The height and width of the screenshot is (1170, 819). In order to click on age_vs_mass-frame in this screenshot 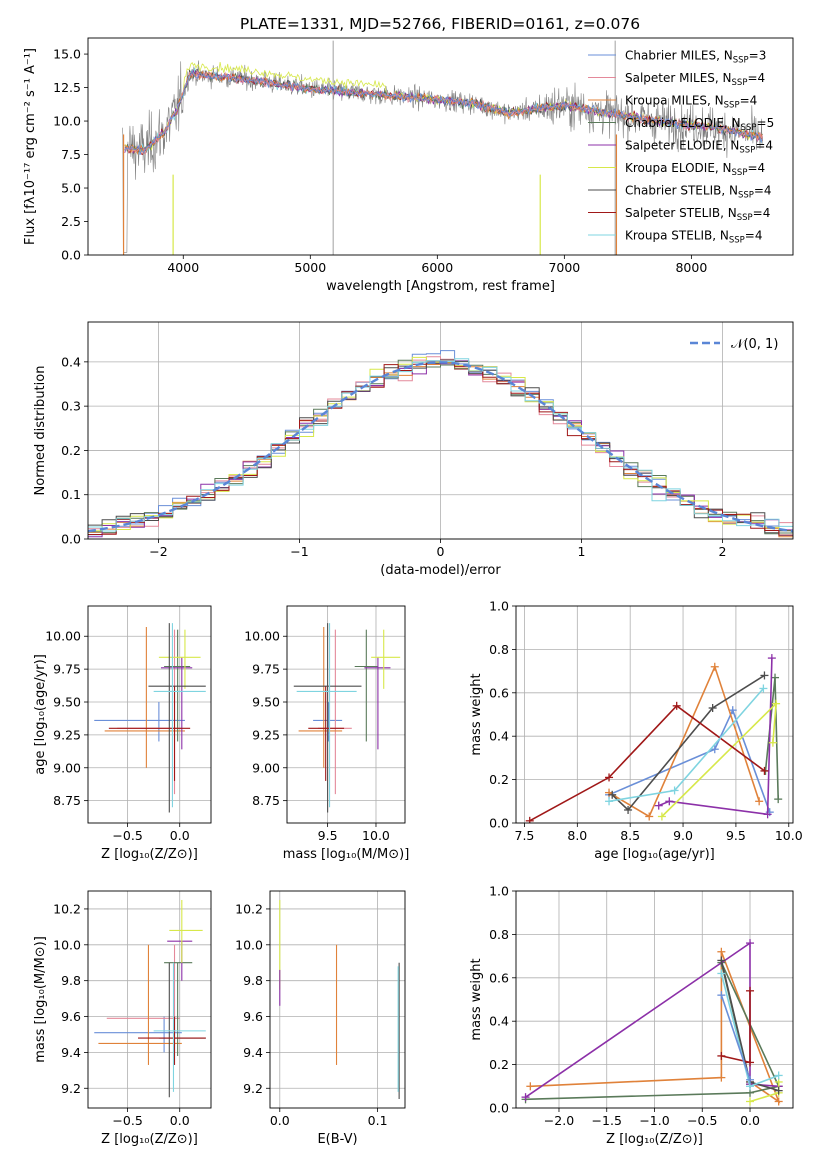, I will do `click(346, 714)`.